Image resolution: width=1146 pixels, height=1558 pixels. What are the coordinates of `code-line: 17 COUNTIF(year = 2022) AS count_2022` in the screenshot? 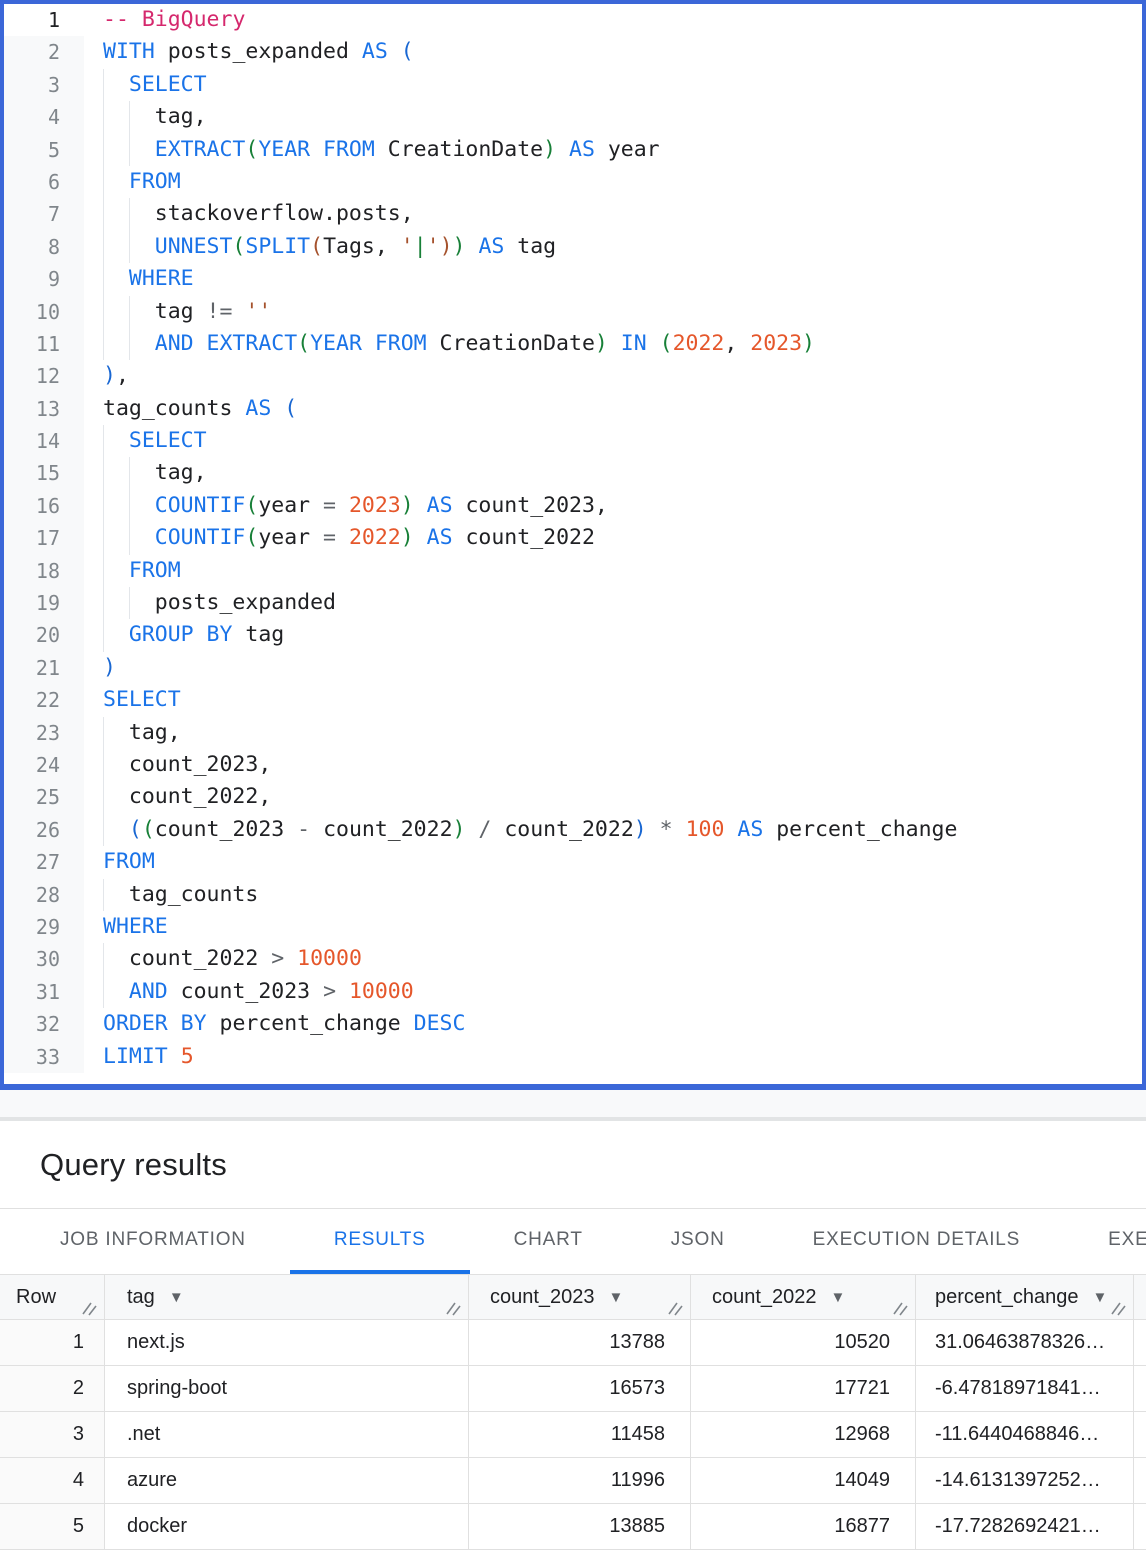 It's located at (573, 538).